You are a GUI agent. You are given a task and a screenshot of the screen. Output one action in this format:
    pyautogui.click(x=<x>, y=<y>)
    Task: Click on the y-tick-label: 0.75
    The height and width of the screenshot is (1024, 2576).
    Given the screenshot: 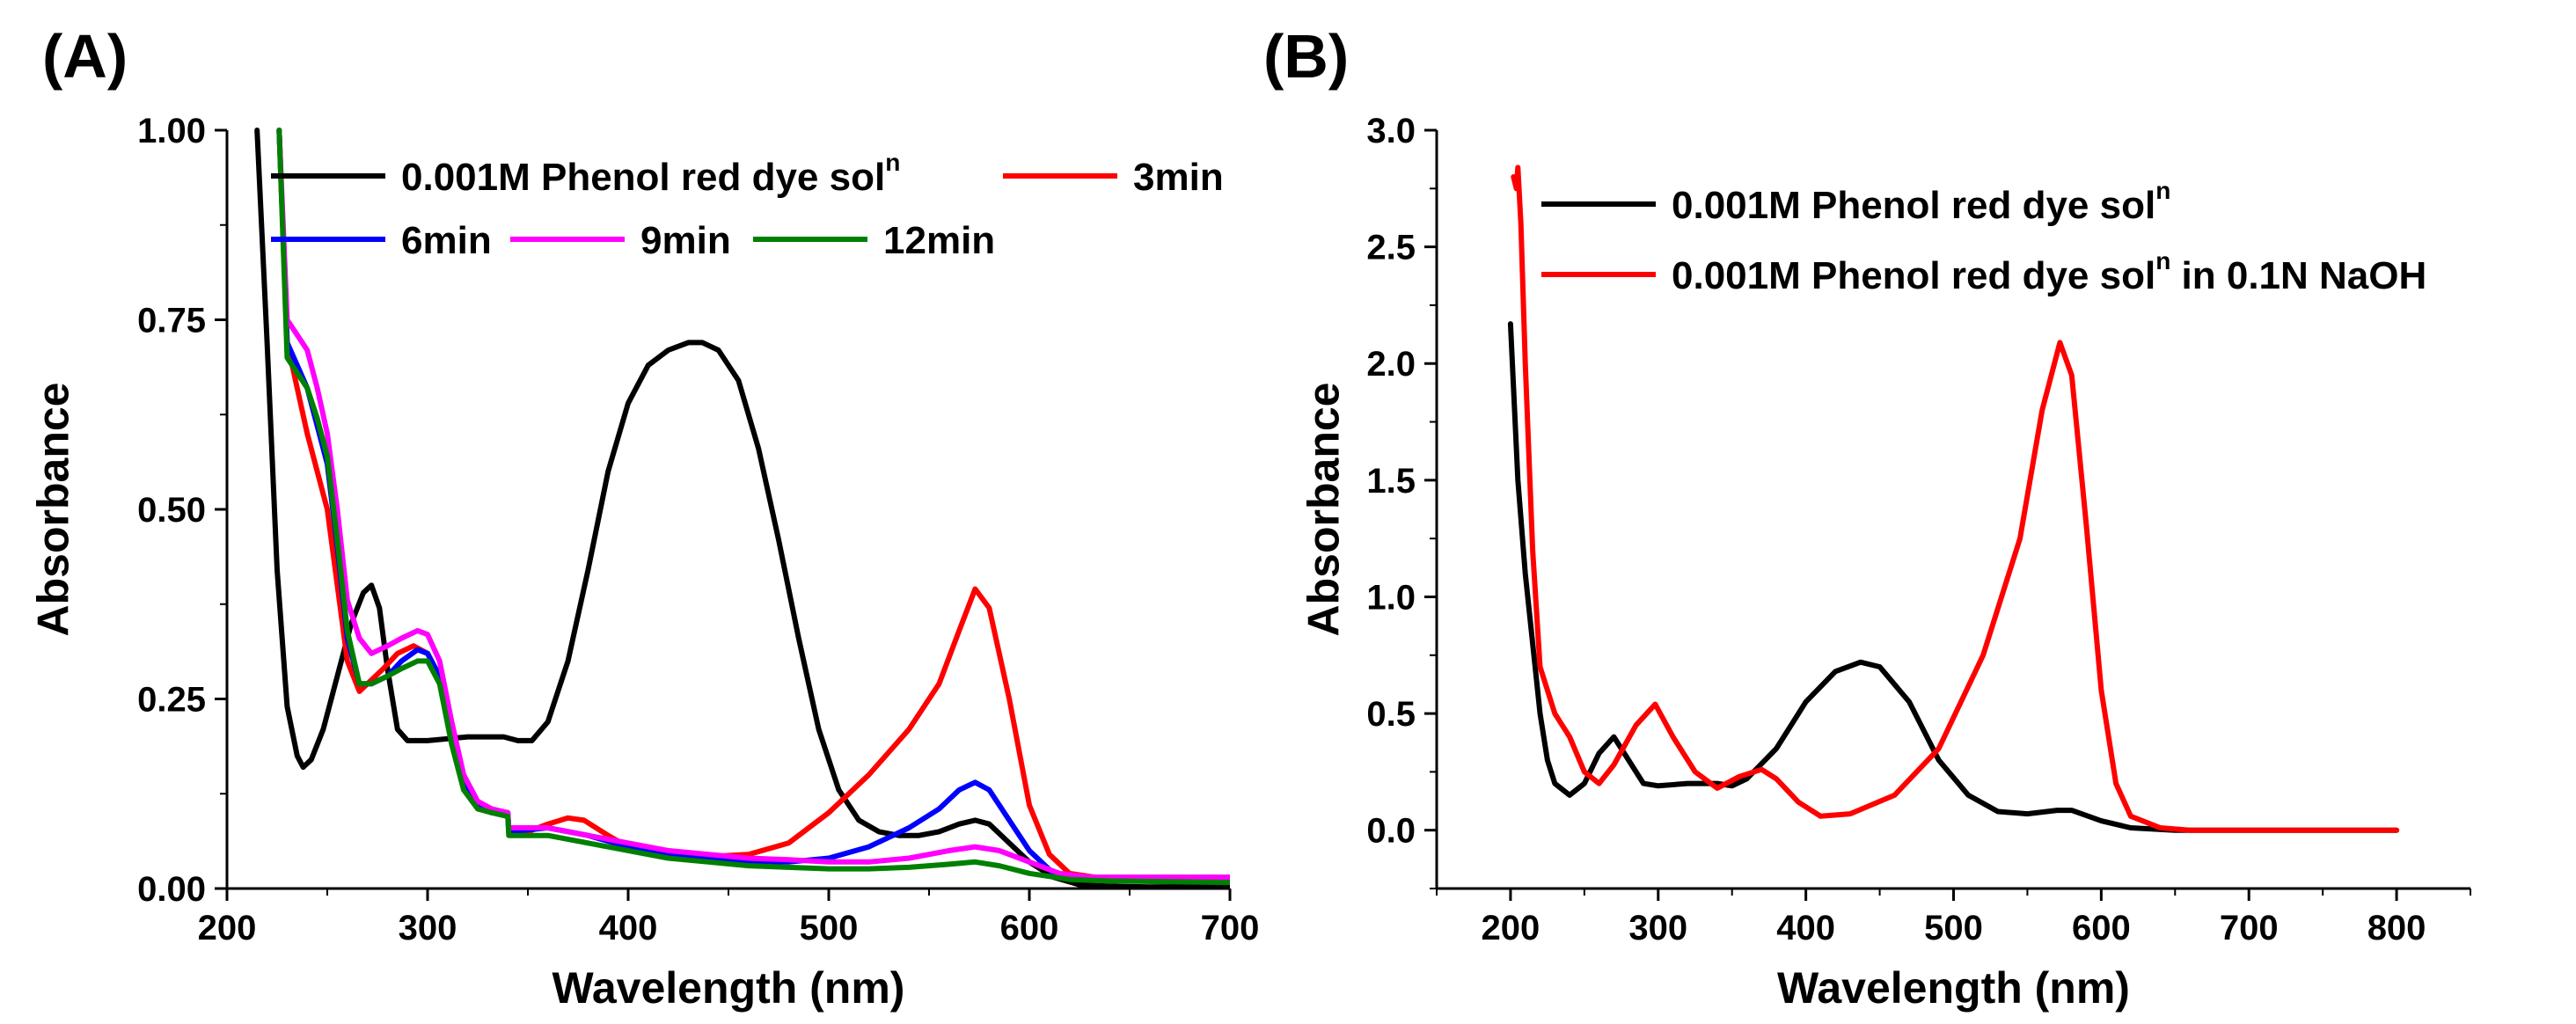 What is the action you would take?
    pyautogui.click(x=171, y=321)
    